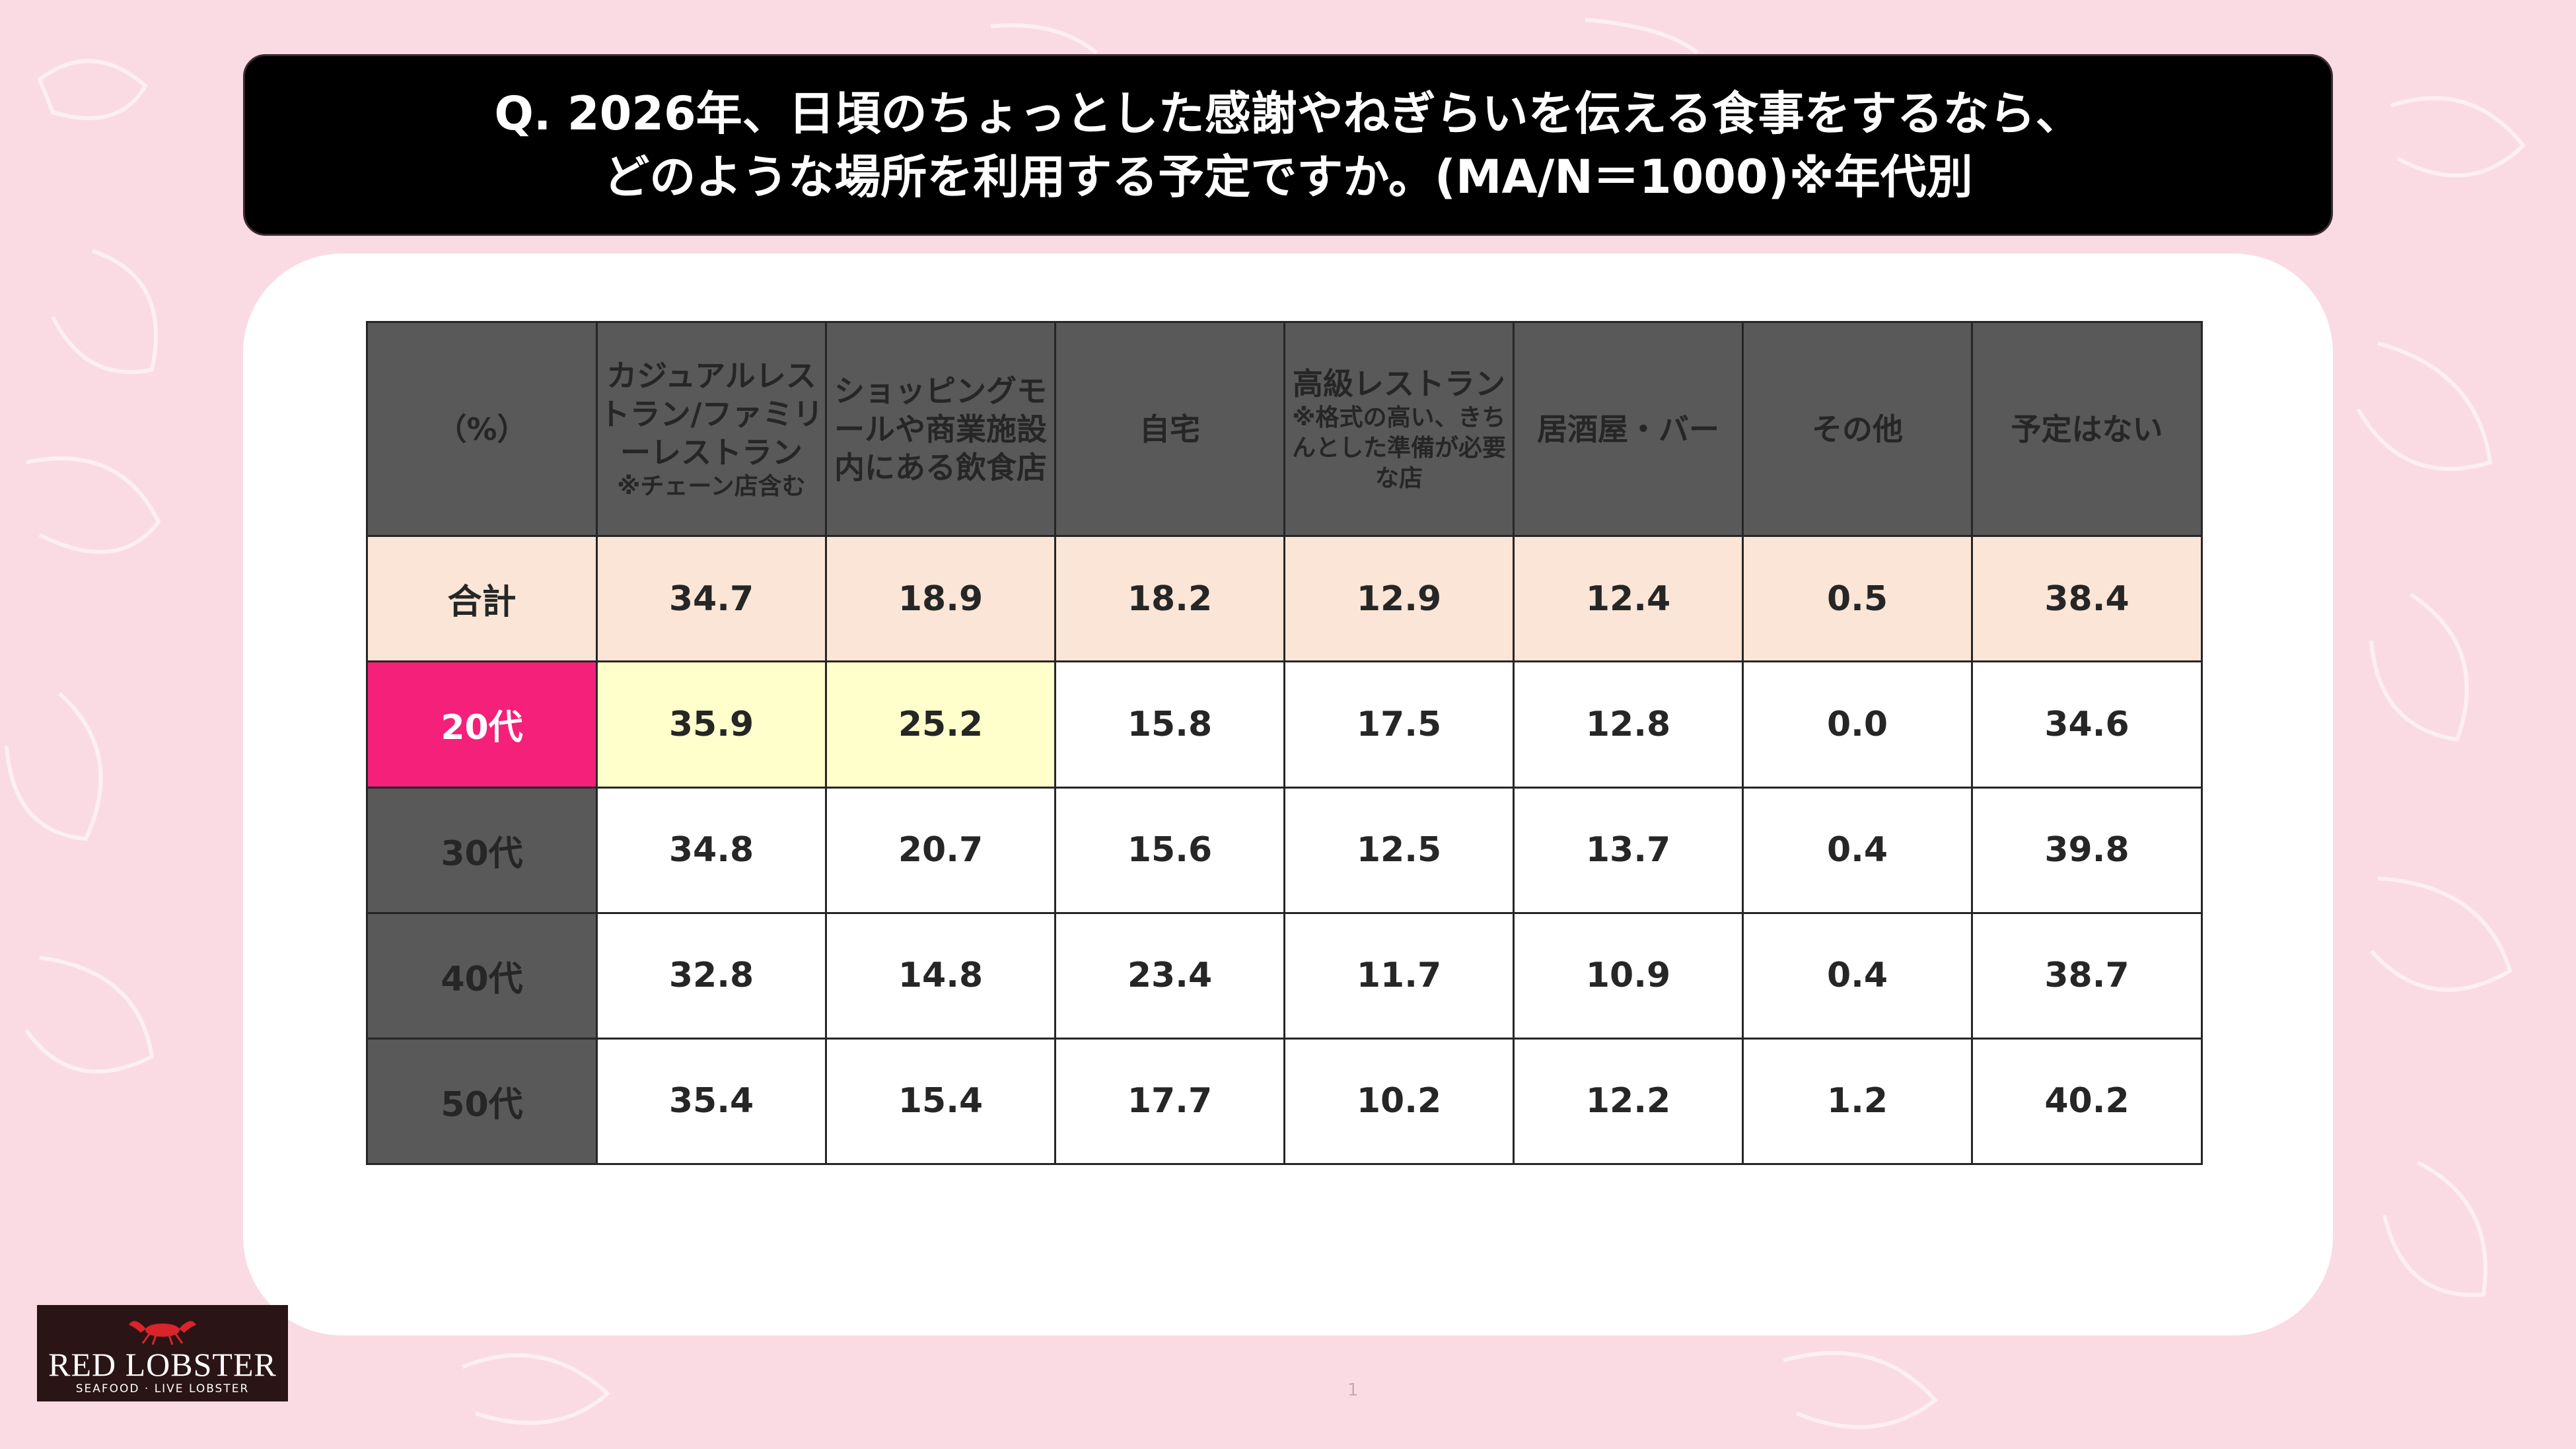  I want to click on value-cell: 0.0, so click(1857, 725).